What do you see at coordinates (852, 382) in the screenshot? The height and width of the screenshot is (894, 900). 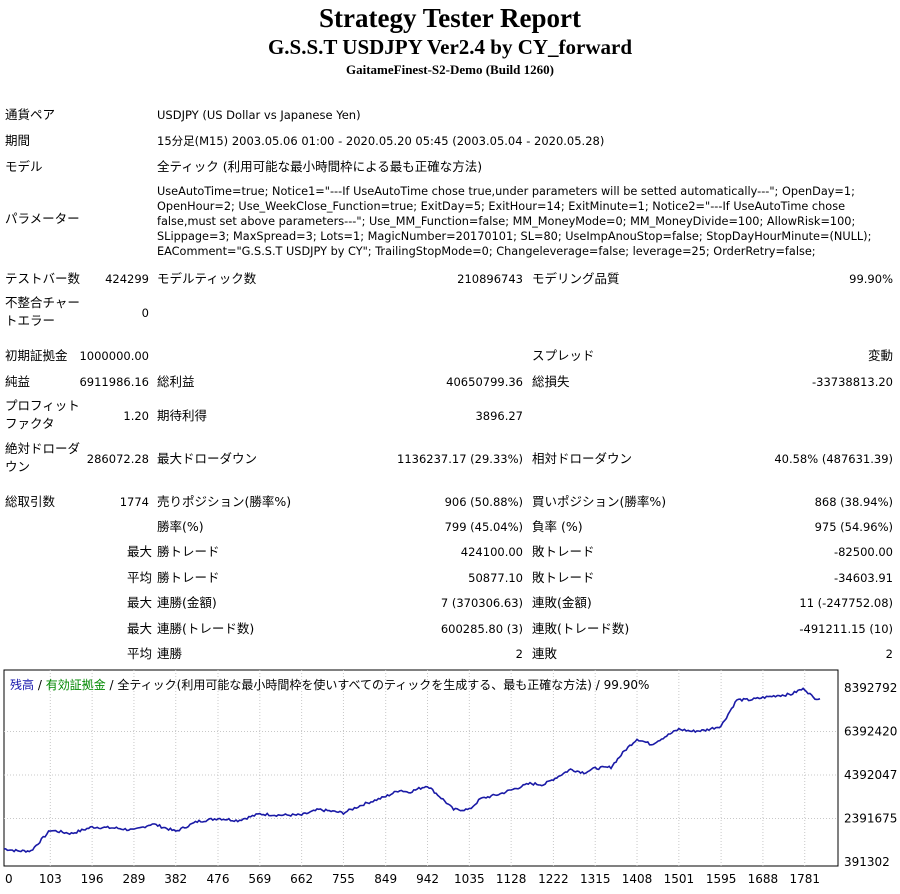 I see `gross-loss-value: -33738813.20` at bounding box center [852, 382].